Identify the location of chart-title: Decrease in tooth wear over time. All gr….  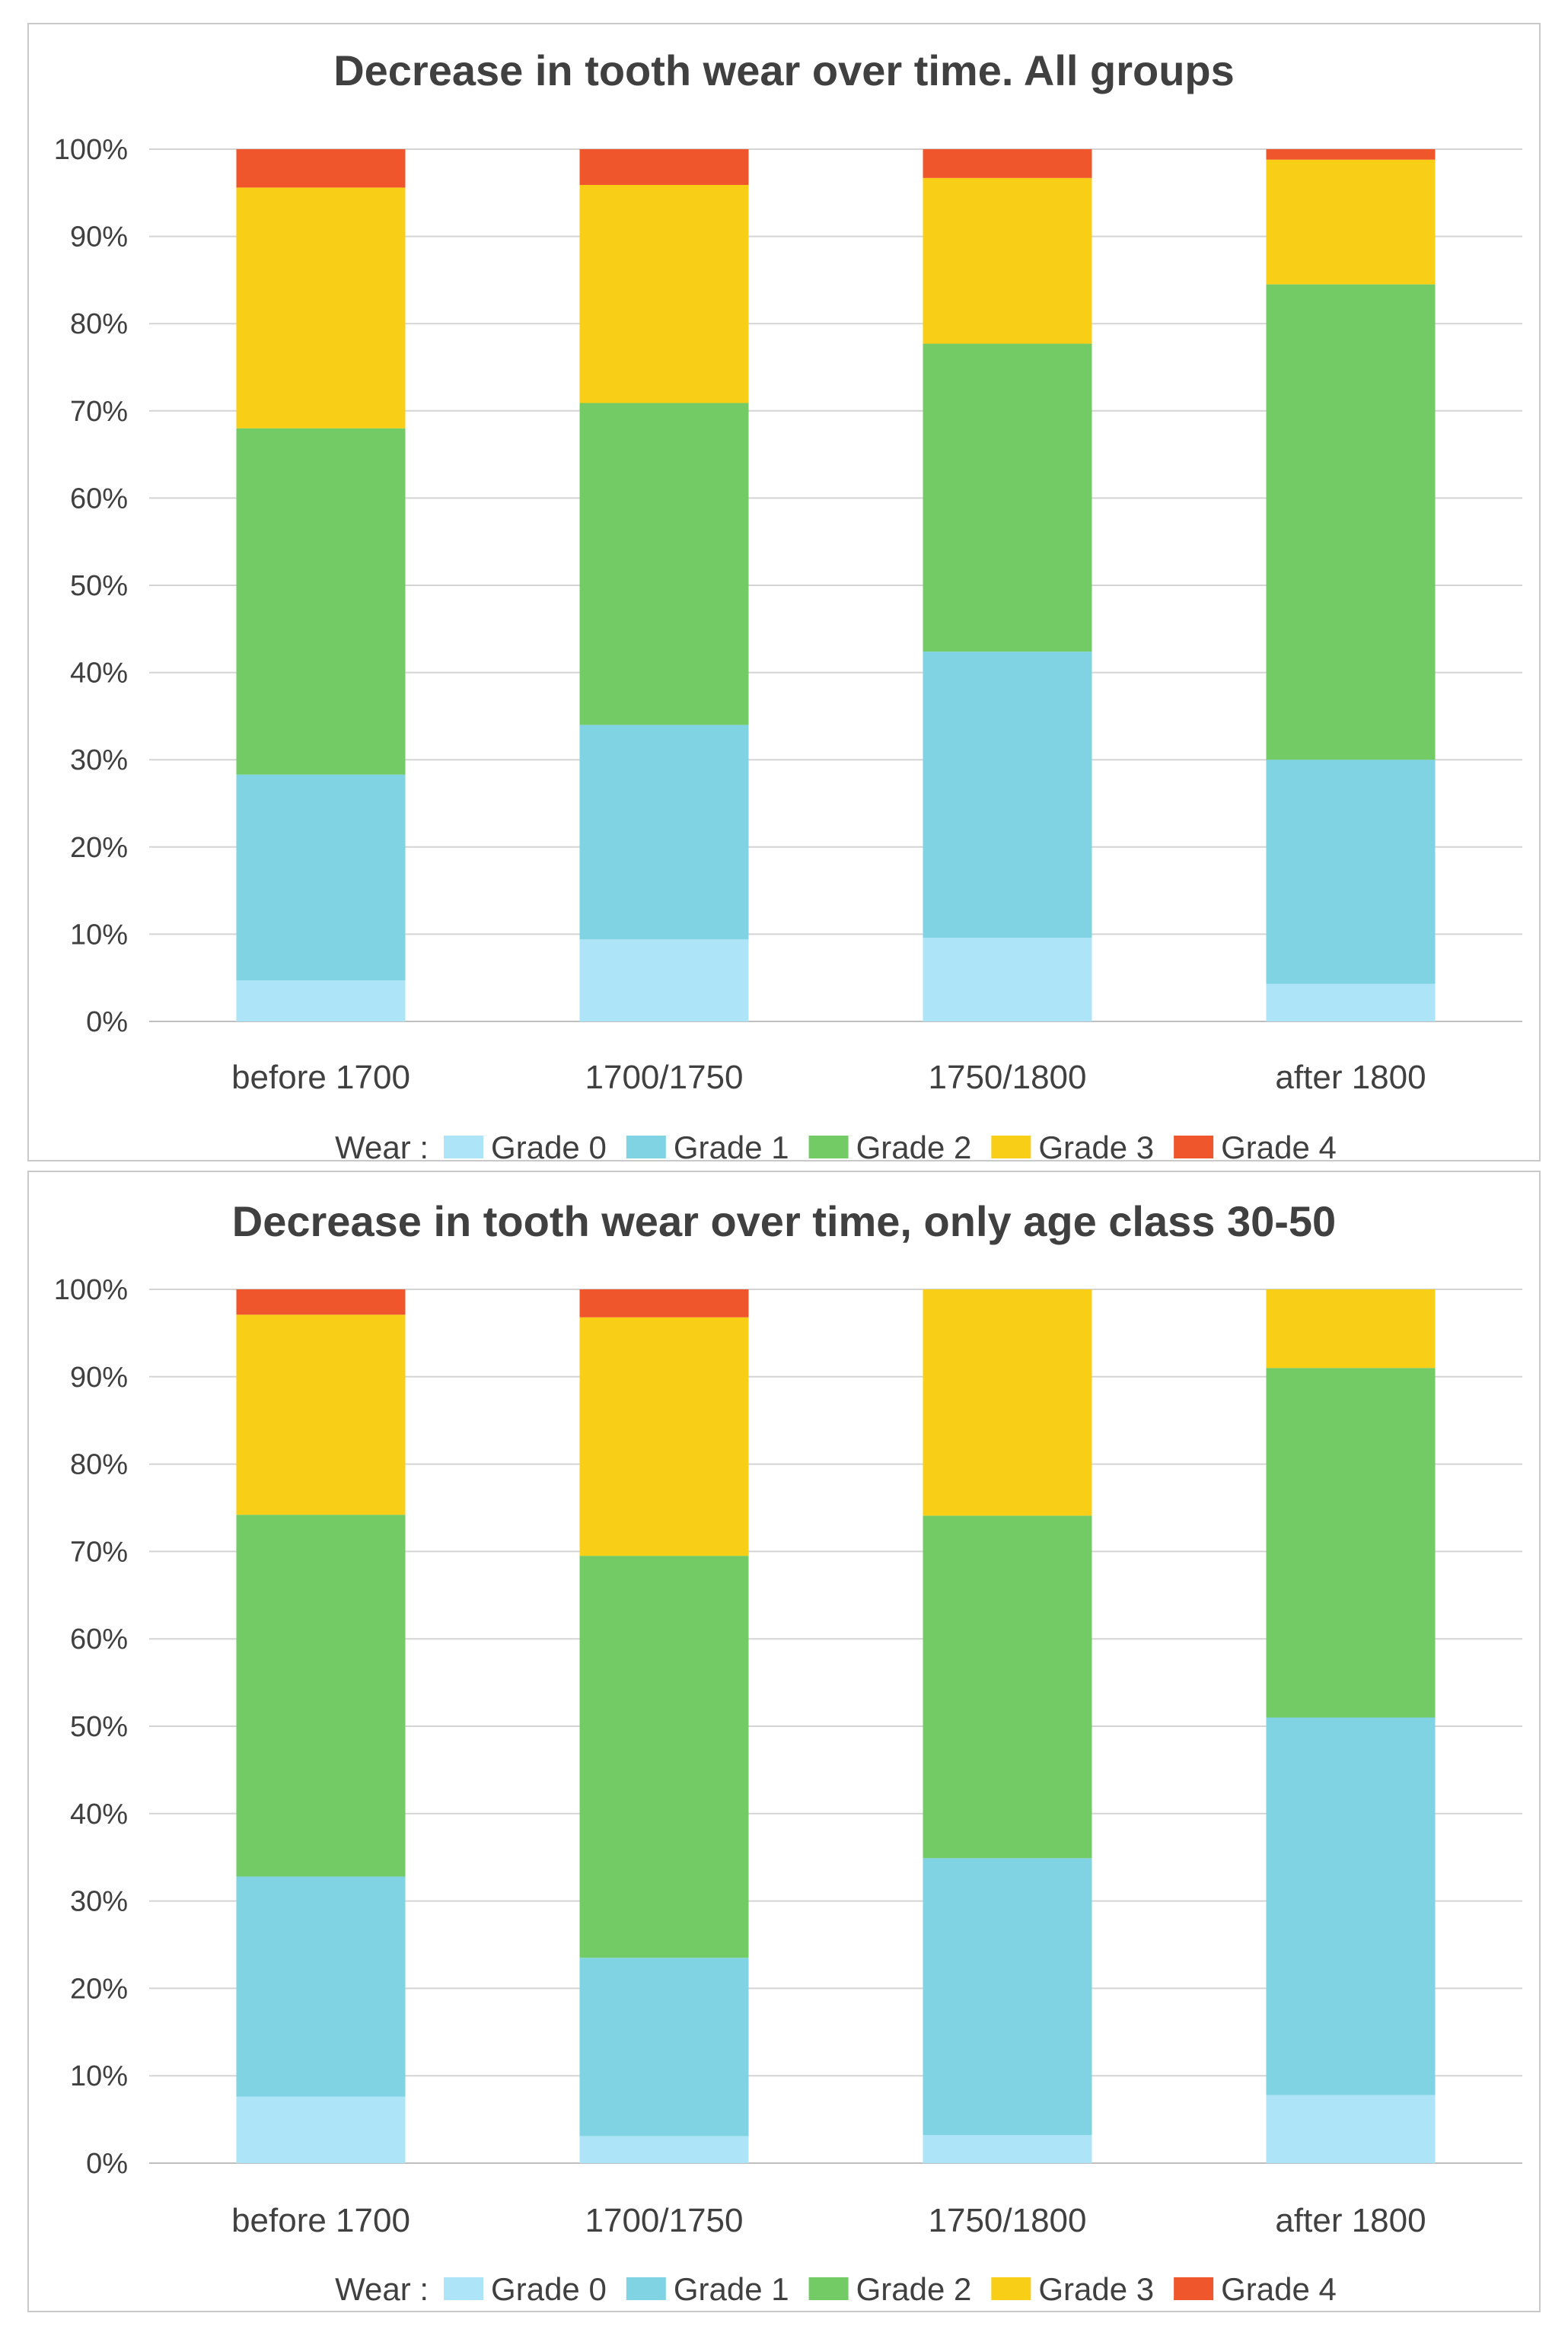
(784, 70).